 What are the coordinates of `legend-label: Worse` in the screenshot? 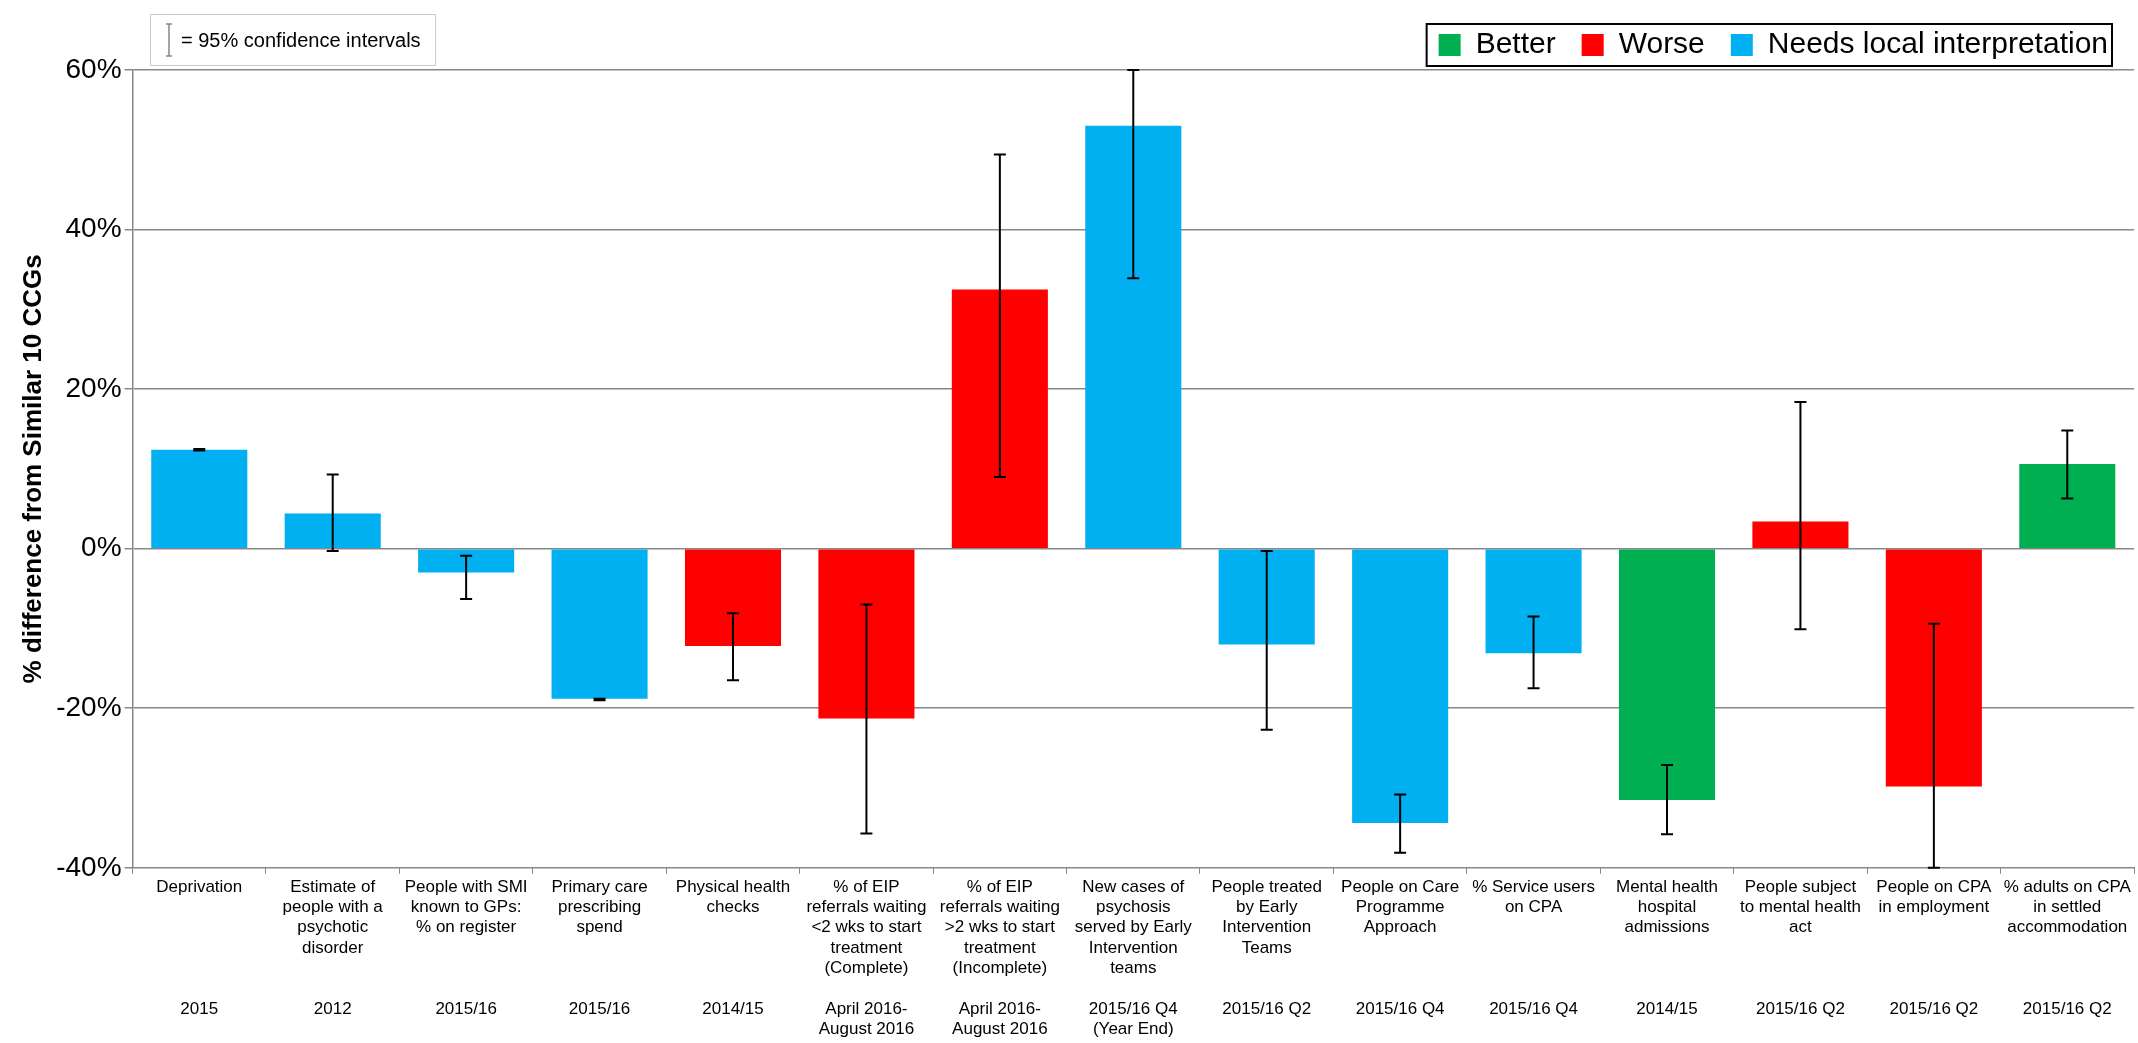 It's located at (1661, 43).